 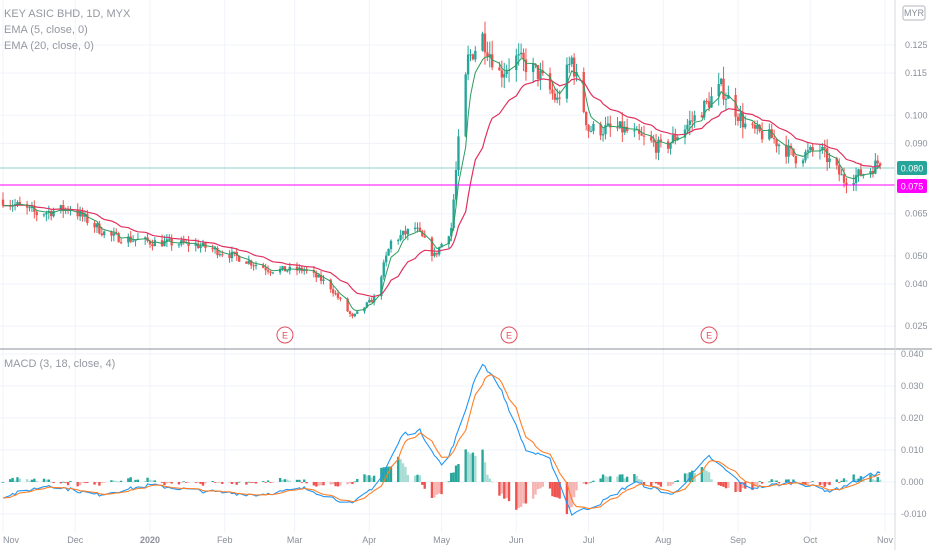 I want to click on legend-macd: MACD (3, 18, close, 4), so click(x=60, y=364).